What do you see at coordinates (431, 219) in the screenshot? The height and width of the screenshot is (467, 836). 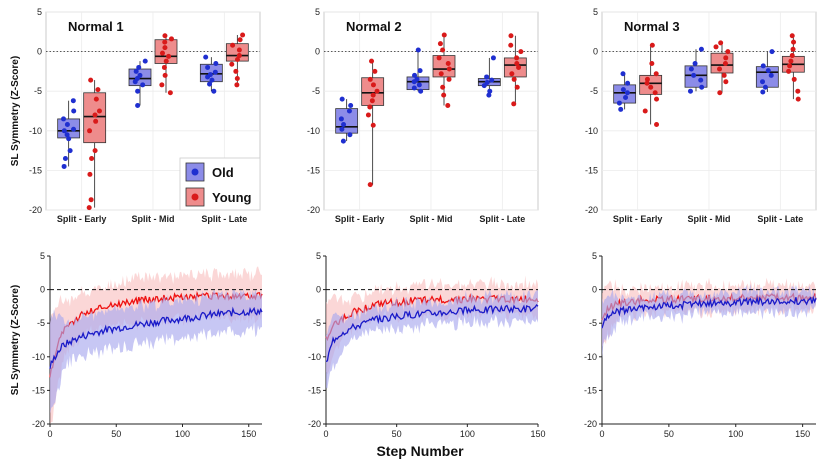 I see `category-label: Split - Mid` at bounding box center [431, 219].